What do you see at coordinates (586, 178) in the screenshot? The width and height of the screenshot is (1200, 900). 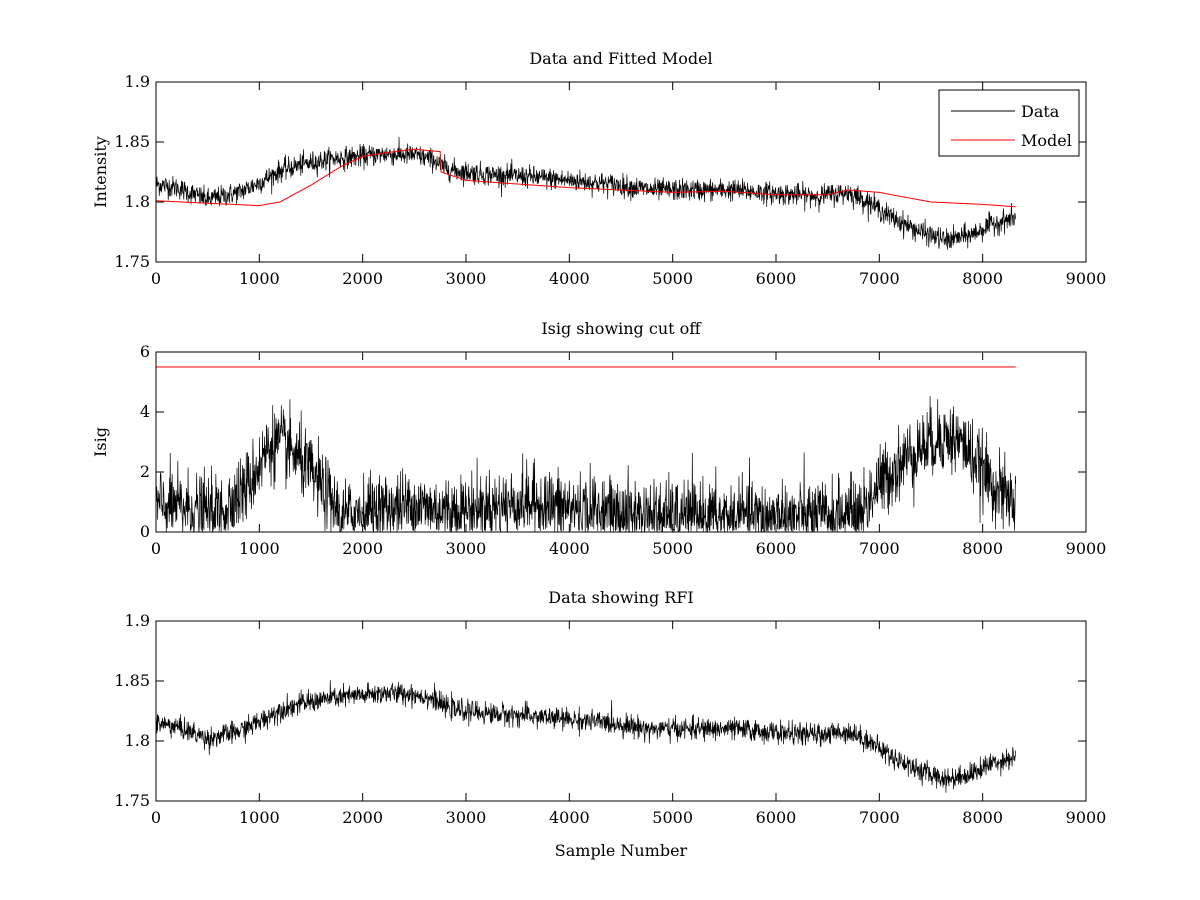 I see `series-line-model` at bounding box center [586, 178].